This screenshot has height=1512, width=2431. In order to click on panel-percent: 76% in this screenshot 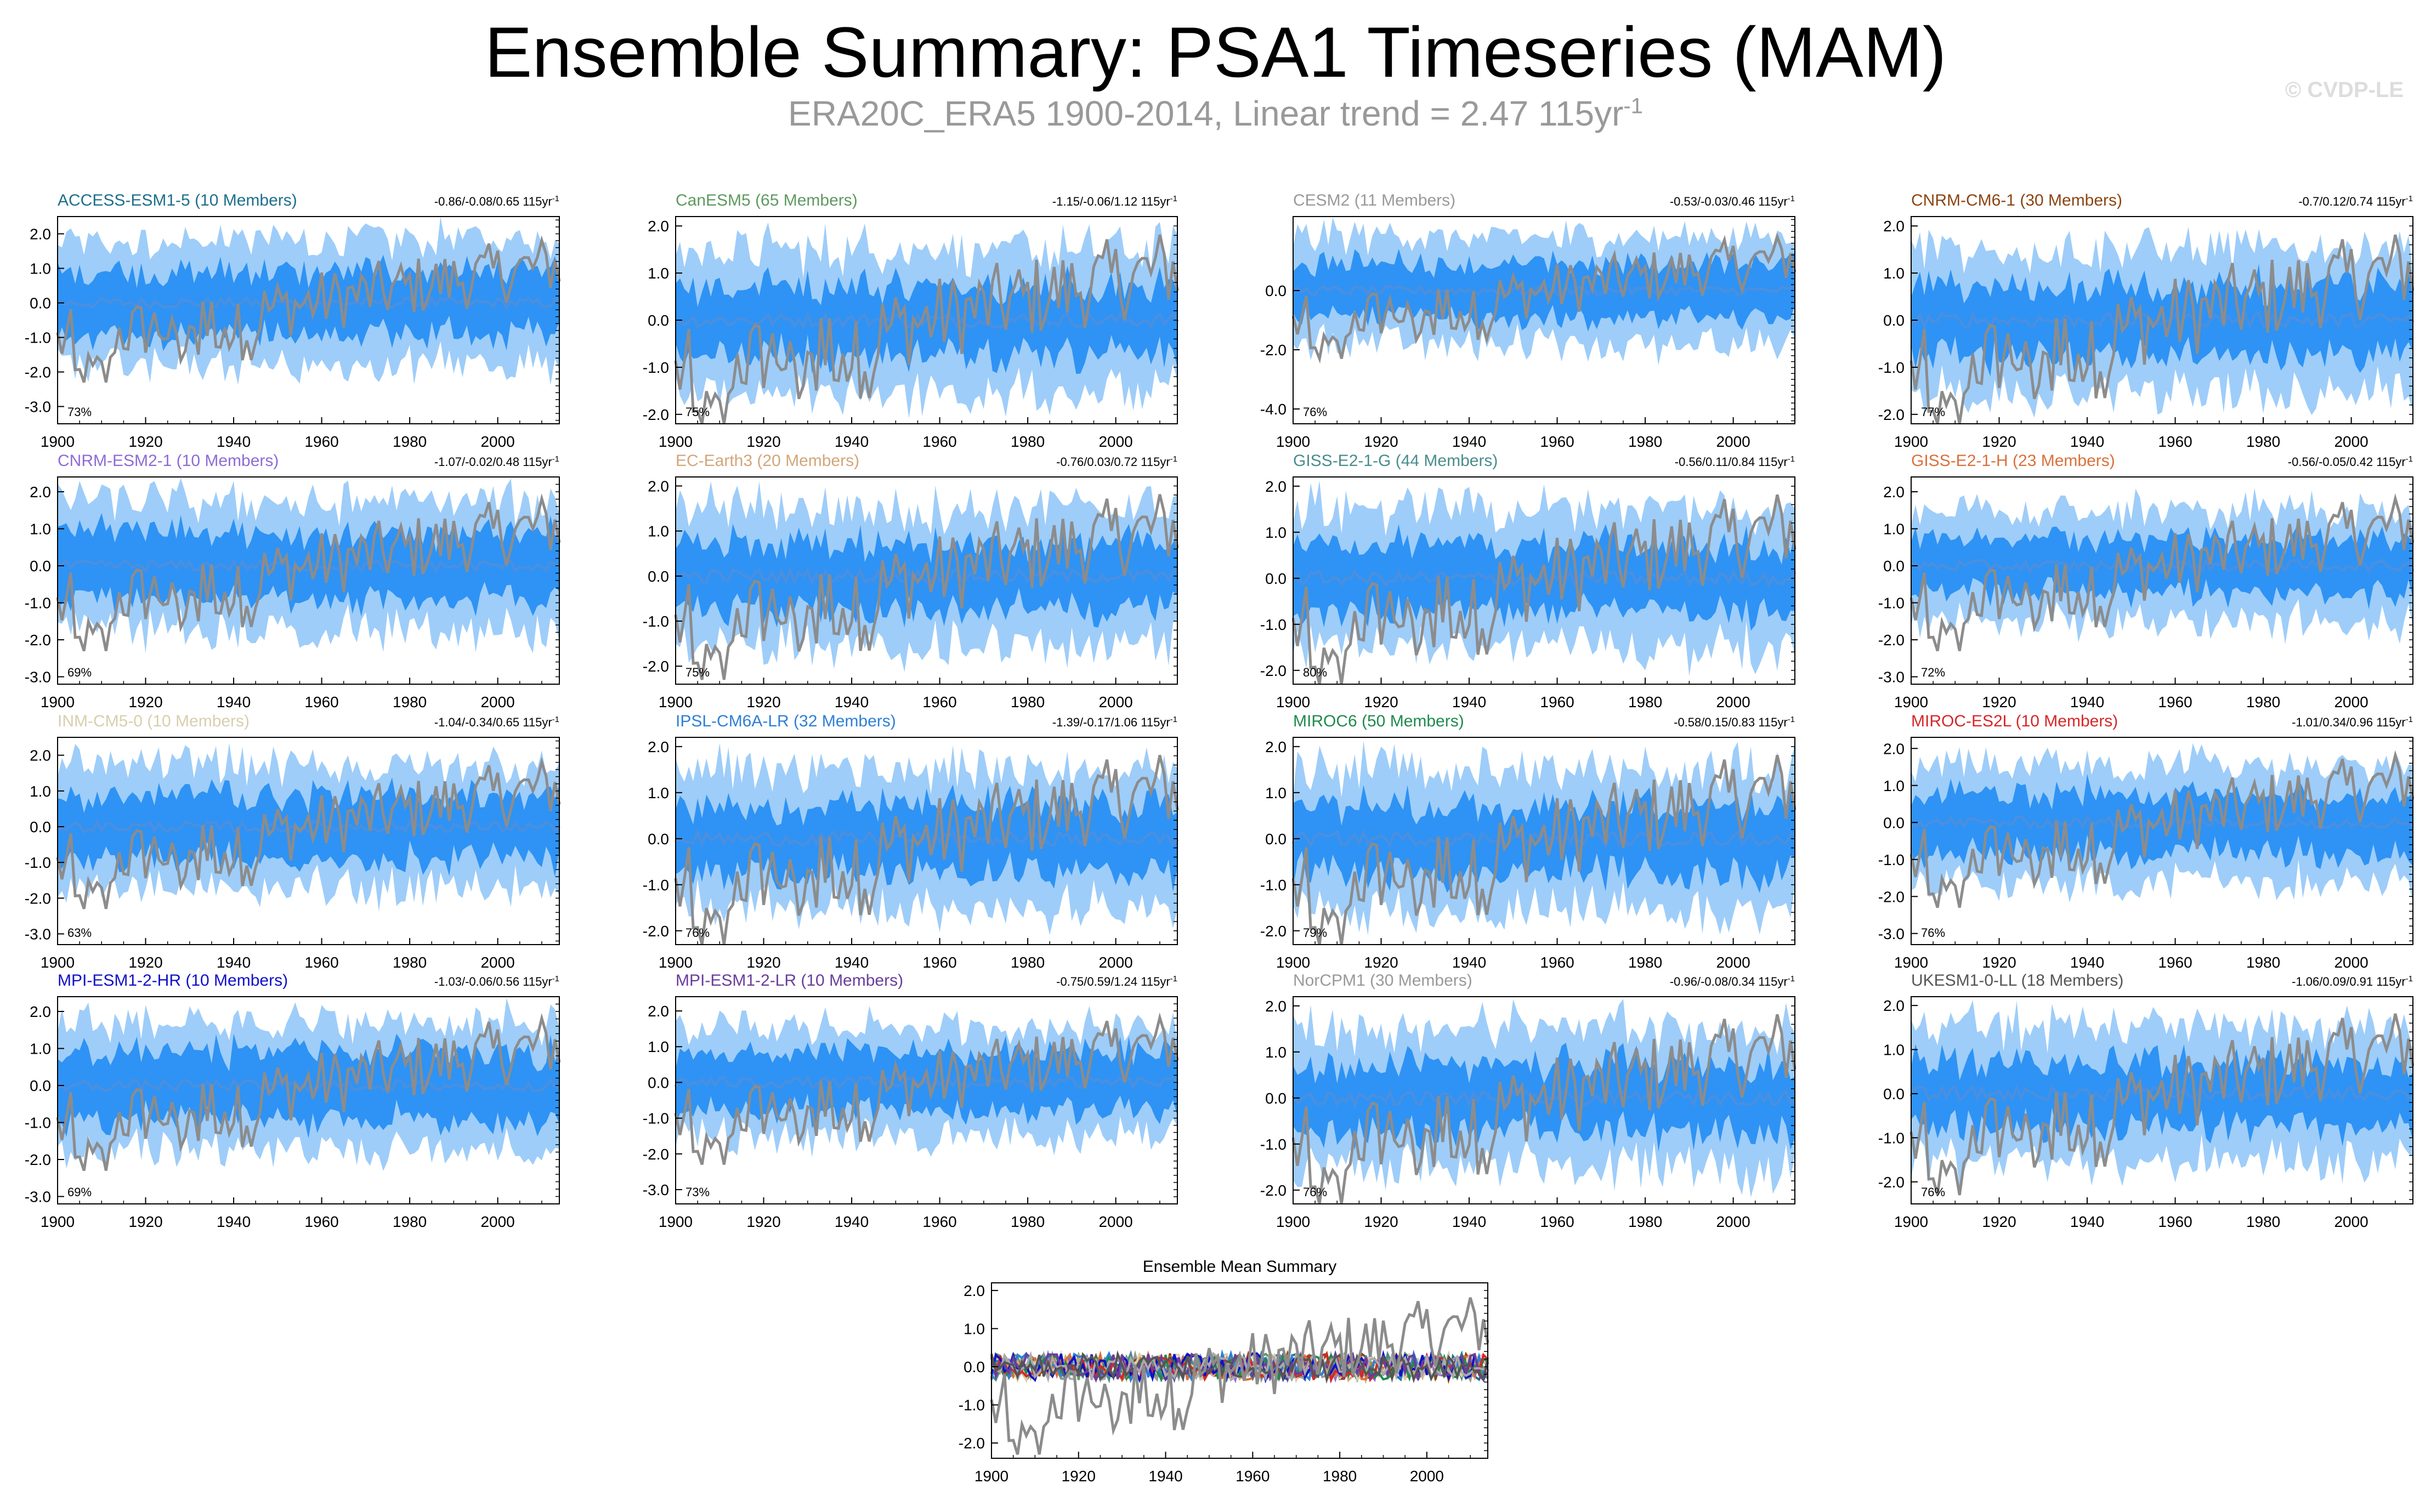, I will do `click(1933, 1192)`.